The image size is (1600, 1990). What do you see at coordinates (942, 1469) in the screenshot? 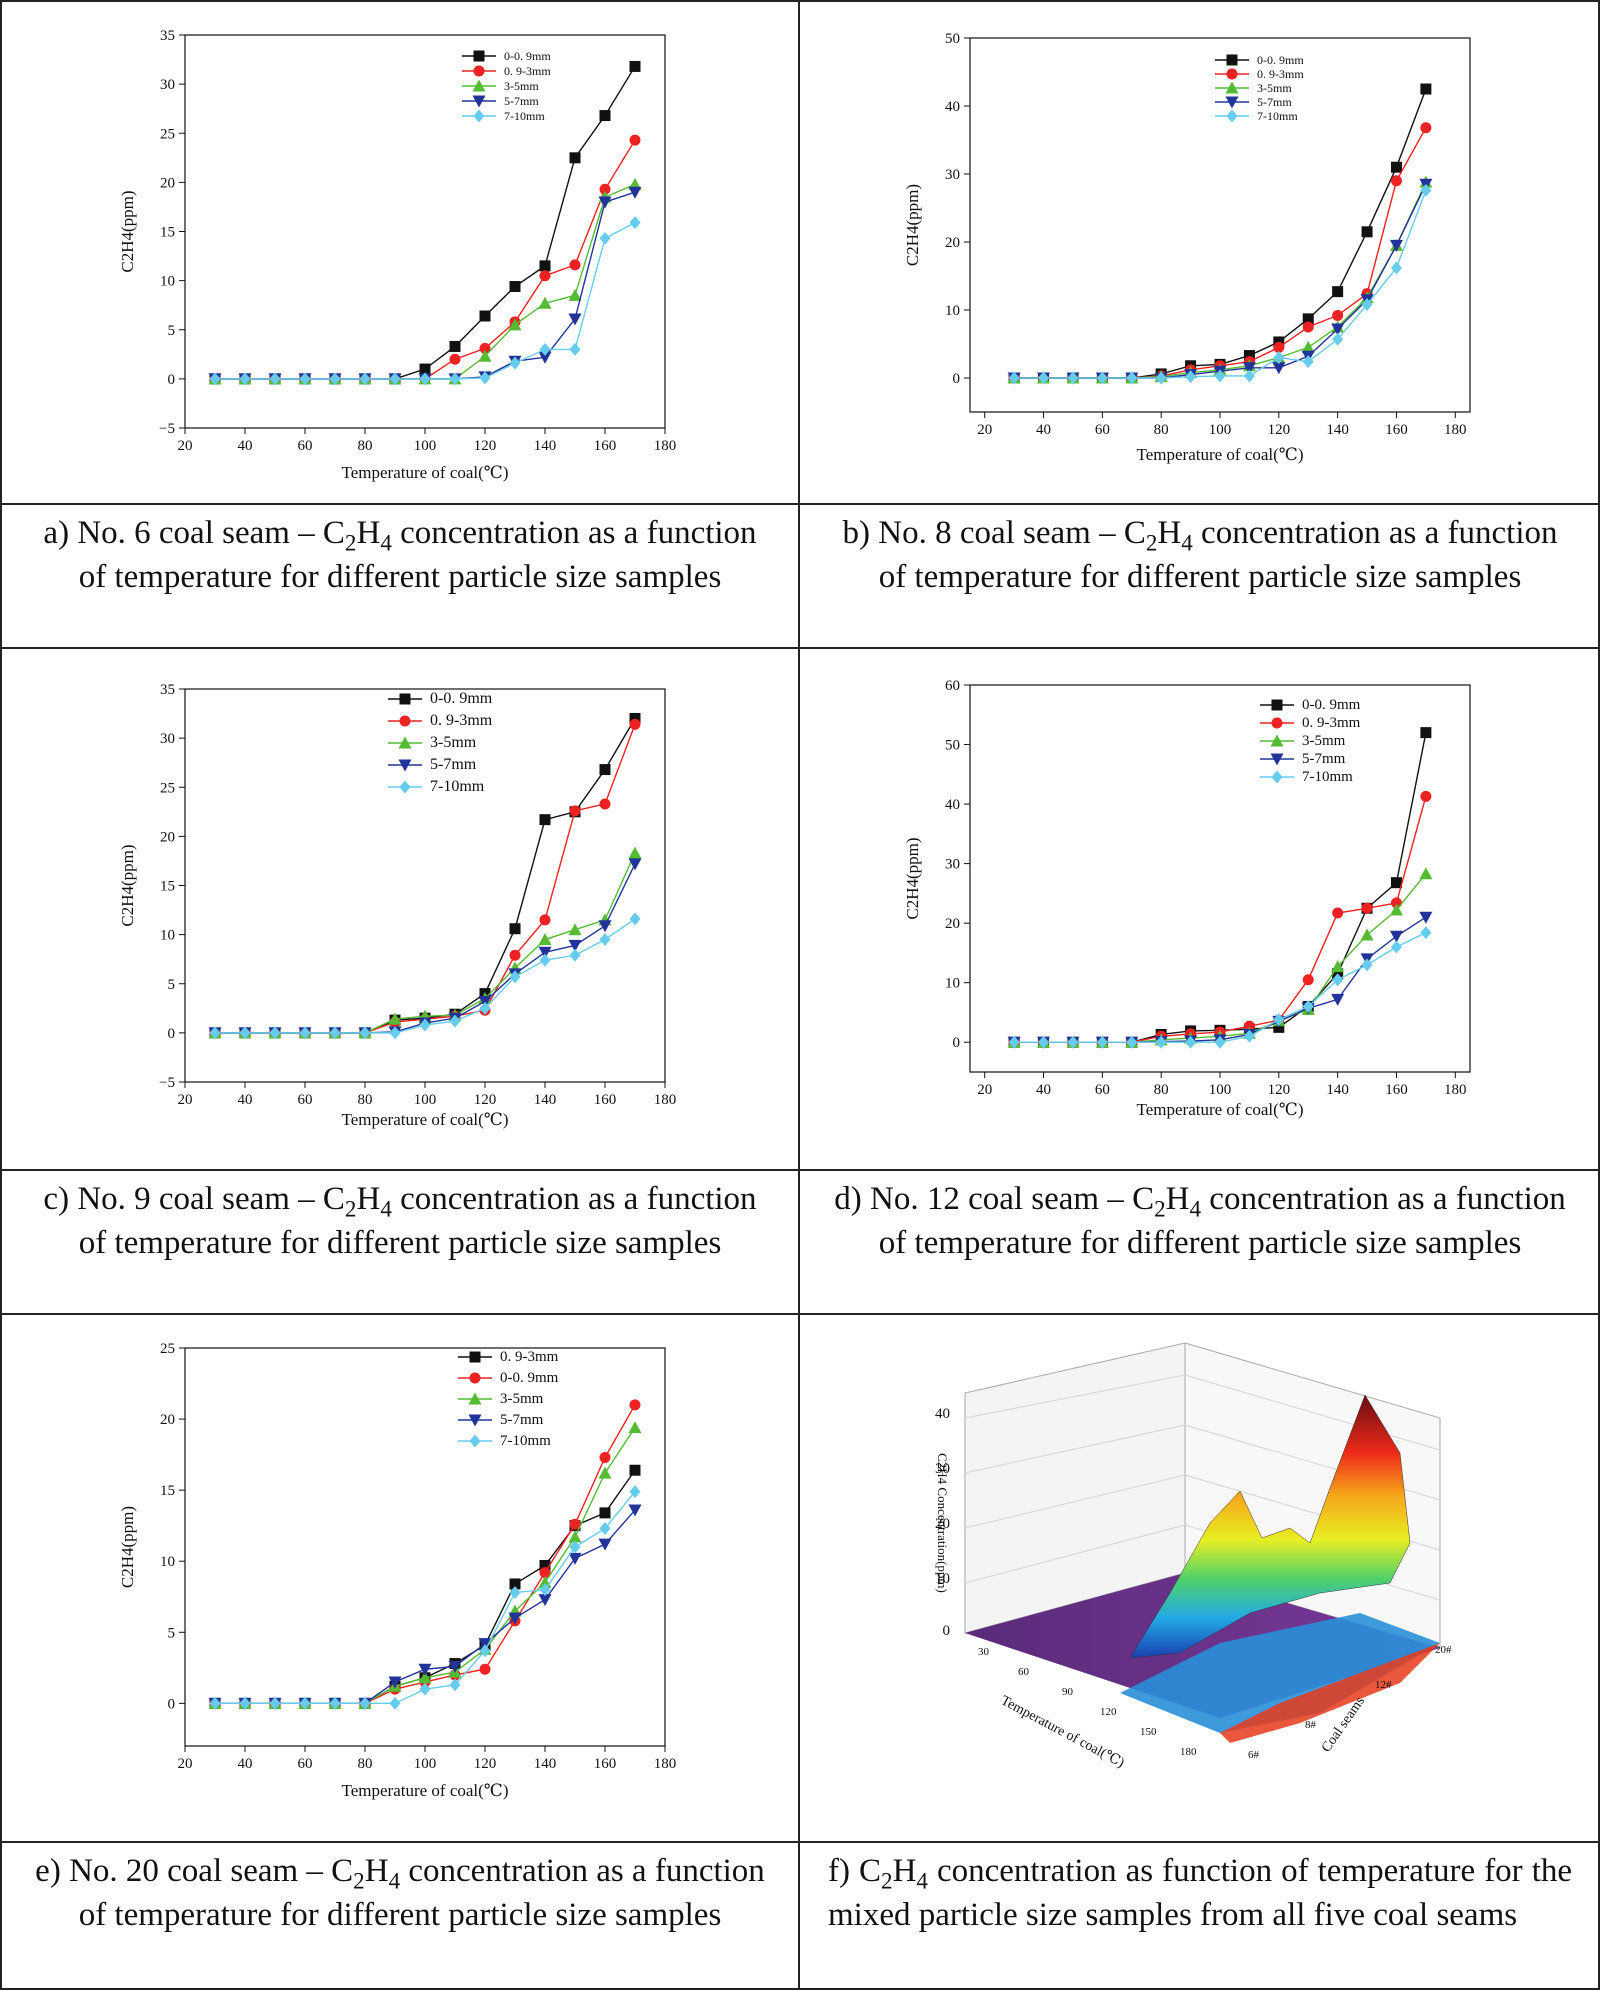
I see `z-tick: 30` at bounding box center [942, 1469].